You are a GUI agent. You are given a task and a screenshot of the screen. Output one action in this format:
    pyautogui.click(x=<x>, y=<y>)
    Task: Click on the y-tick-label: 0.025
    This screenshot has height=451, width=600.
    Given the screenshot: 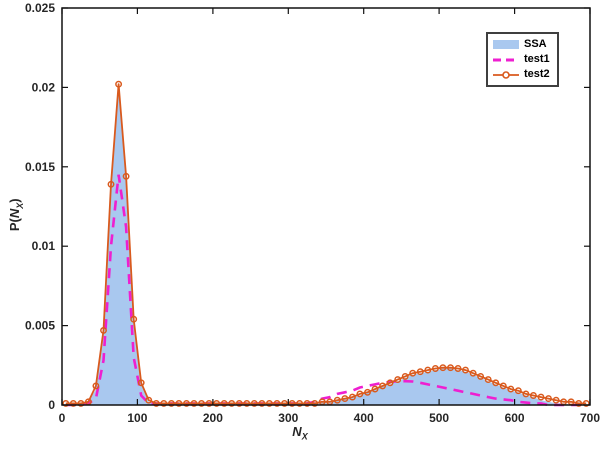 What is the action you would take?
    pyautogui.click(x=40, y=8)
    